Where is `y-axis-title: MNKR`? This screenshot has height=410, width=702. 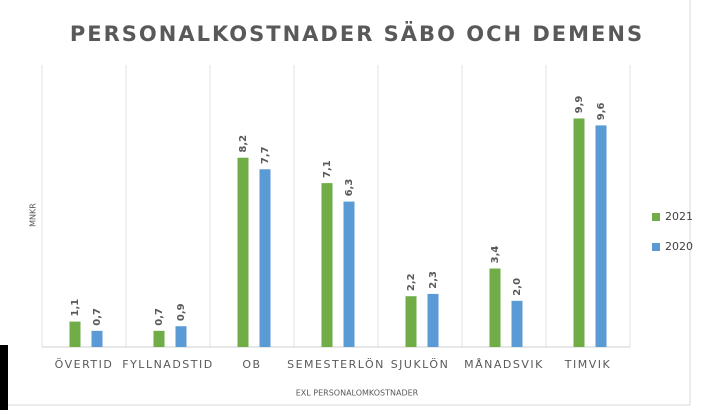
y-axis-title: MNKR is located at coordinates (33, 215).